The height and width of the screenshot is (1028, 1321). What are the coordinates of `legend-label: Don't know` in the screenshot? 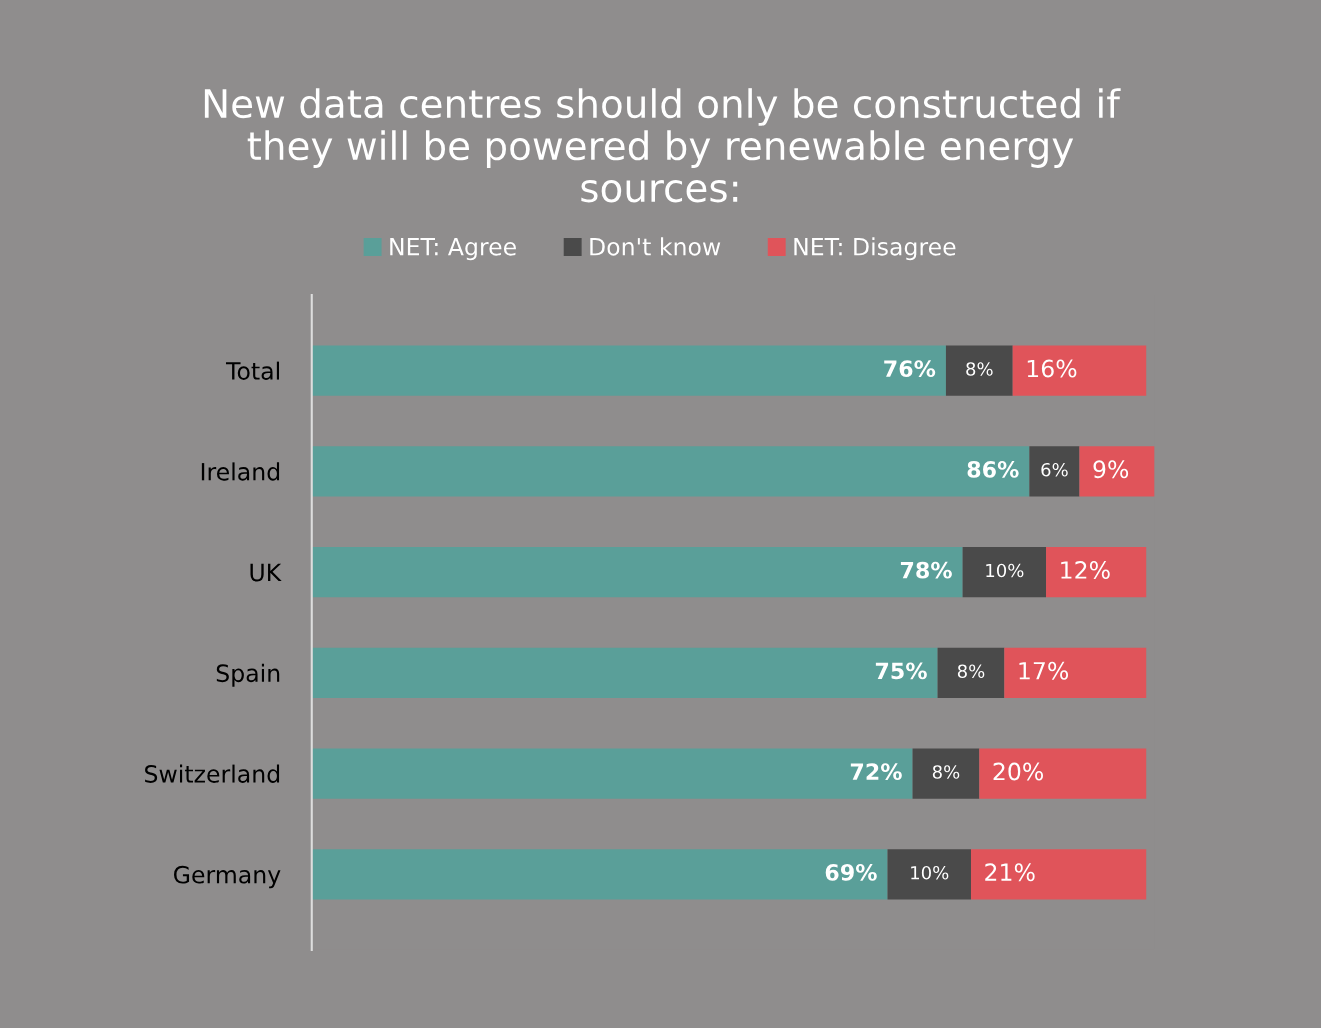 It's located at (655, 246).